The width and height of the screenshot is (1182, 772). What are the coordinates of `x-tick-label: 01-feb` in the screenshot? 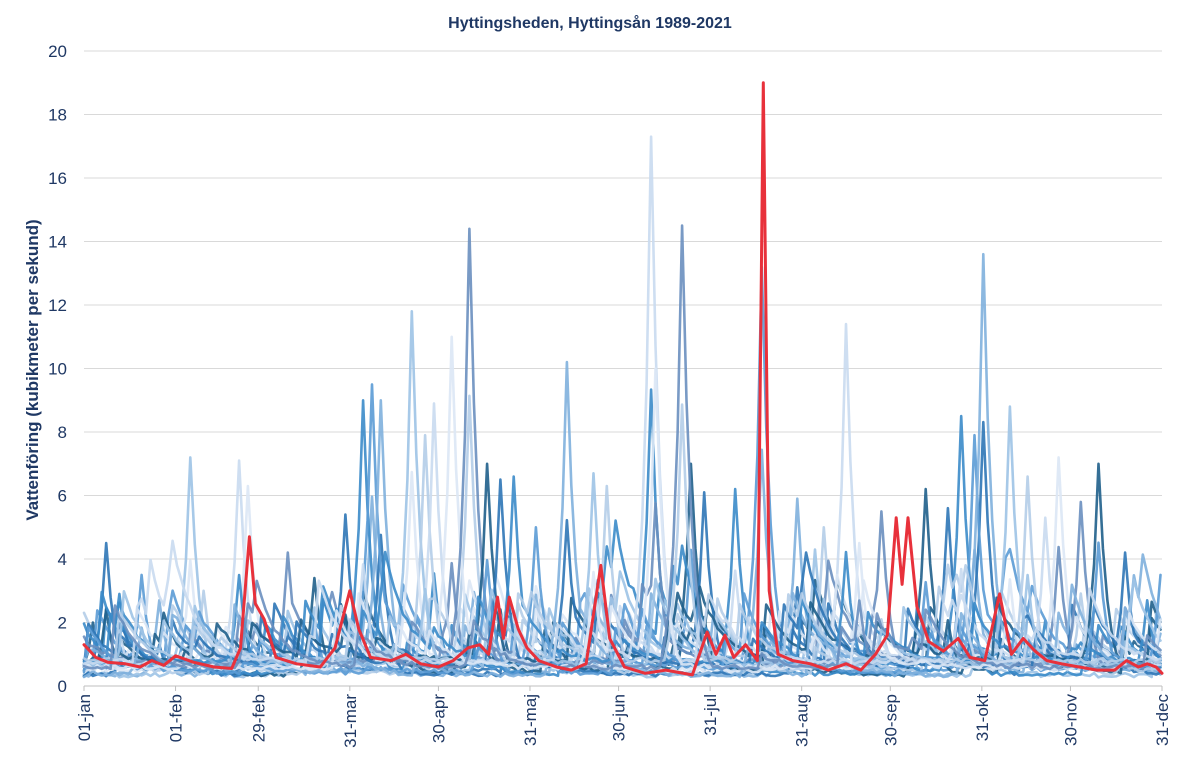 It's located at (176, 718).